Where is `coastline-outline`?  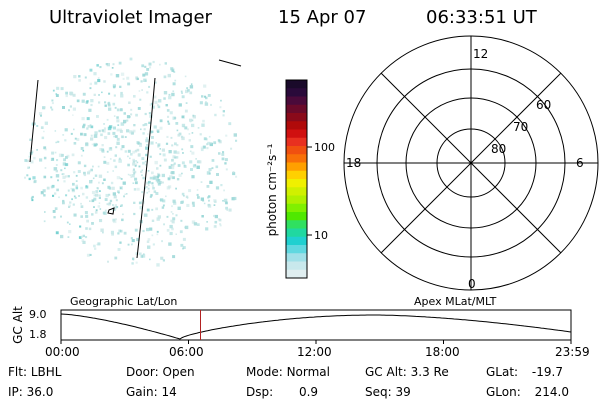 coastline-outline is located at coordinates (111, 211).